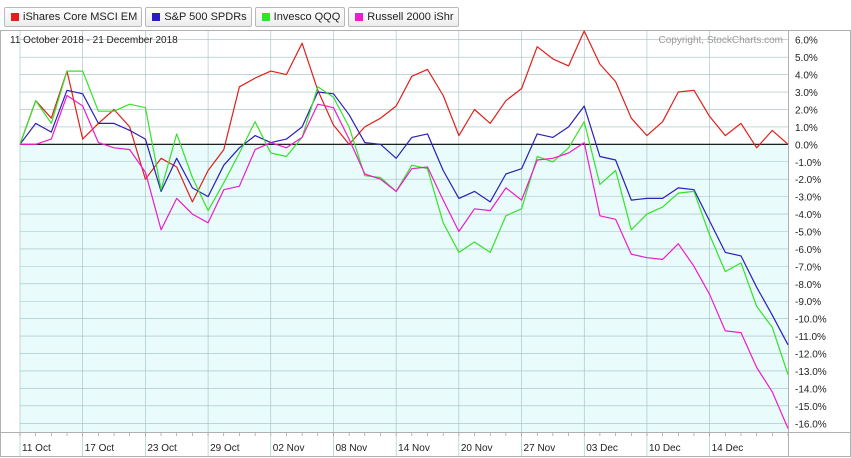 The image size is (851, 458). Describe the element at coordinates (808, 267) in the screenshot. I see `y-tick-label: -7.0%` at that location.